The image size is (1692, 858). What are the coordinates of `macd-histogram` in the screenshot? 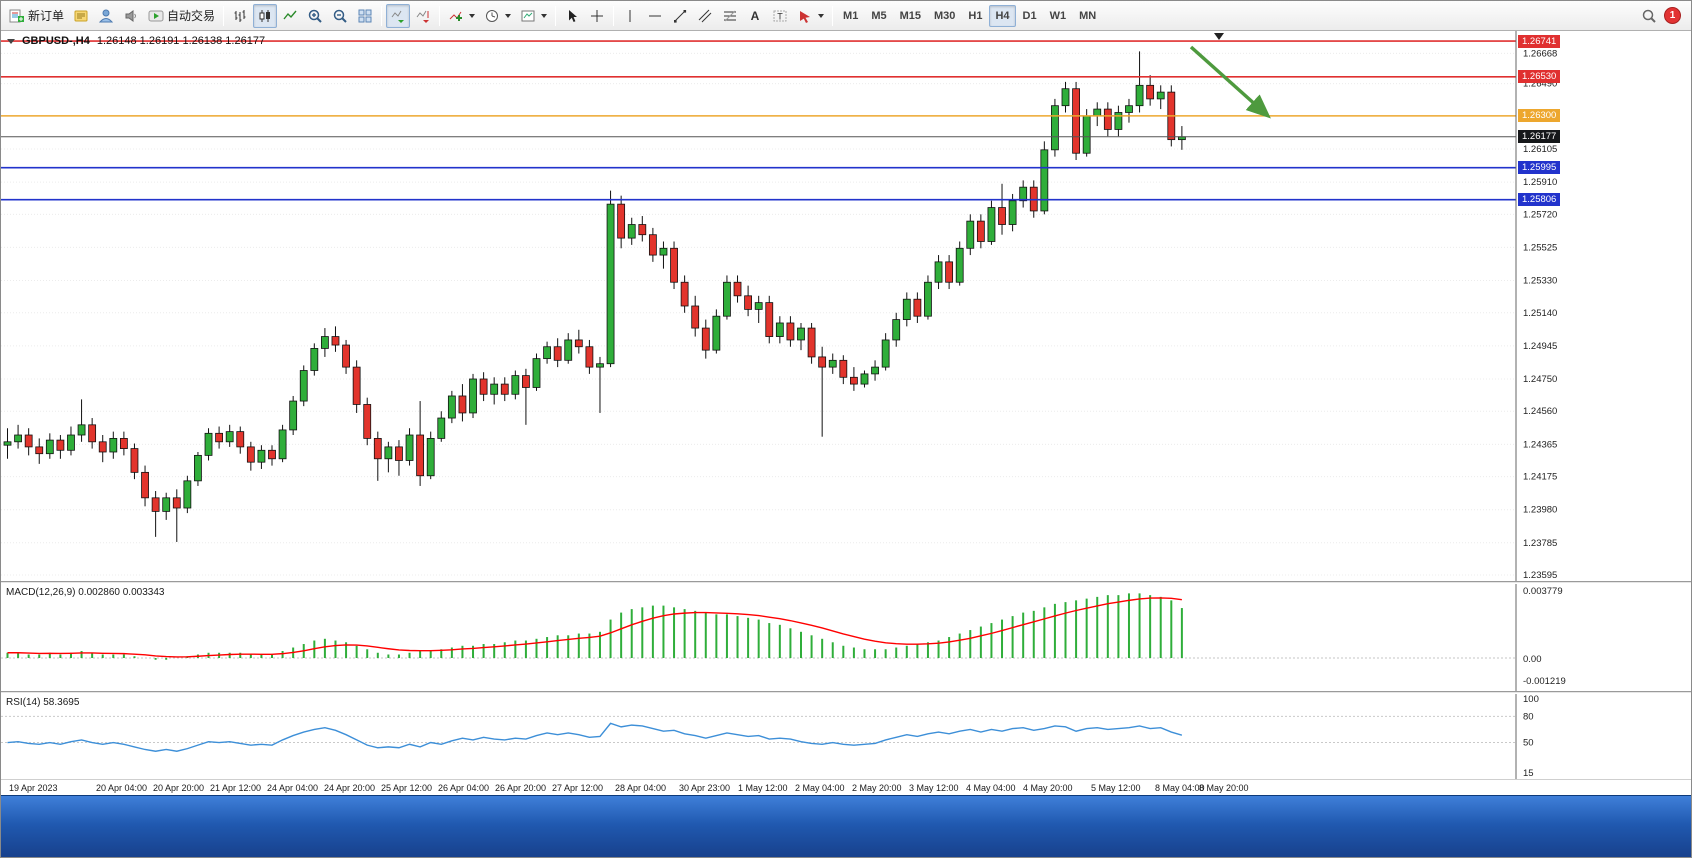 It's located at (594, 626).